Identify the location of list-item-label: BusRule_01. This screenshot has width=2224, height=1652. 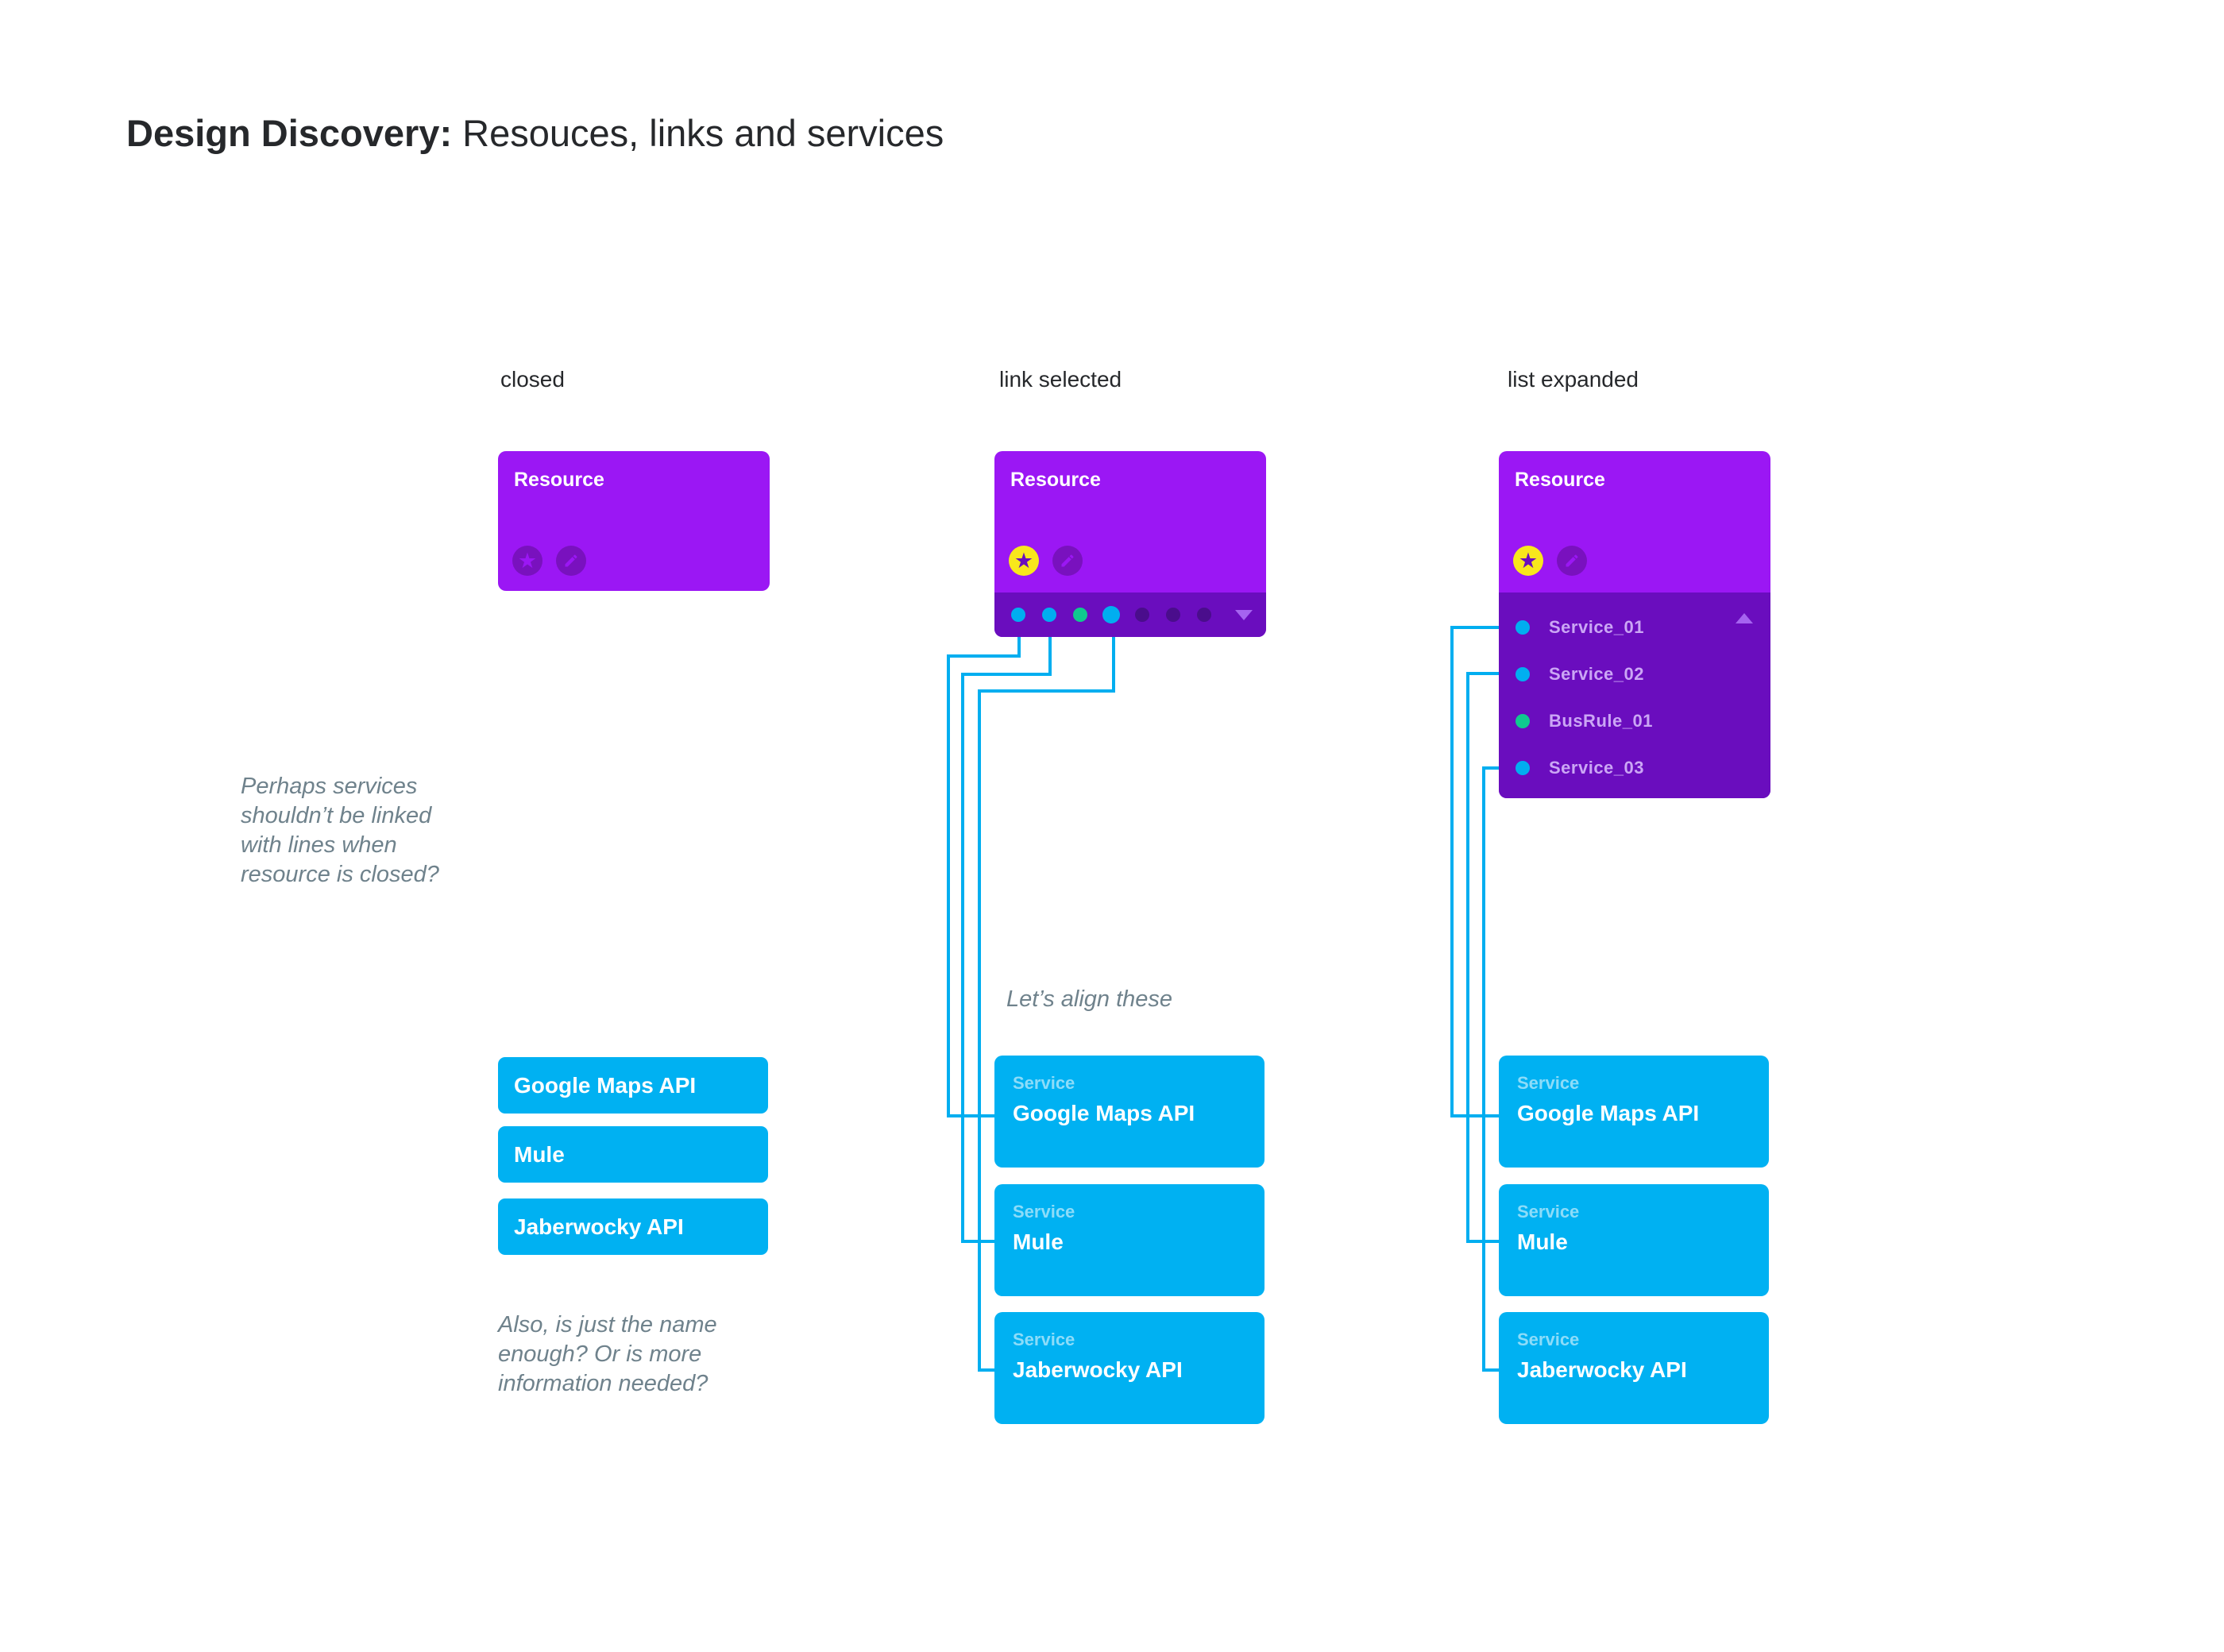
(1601, 720).